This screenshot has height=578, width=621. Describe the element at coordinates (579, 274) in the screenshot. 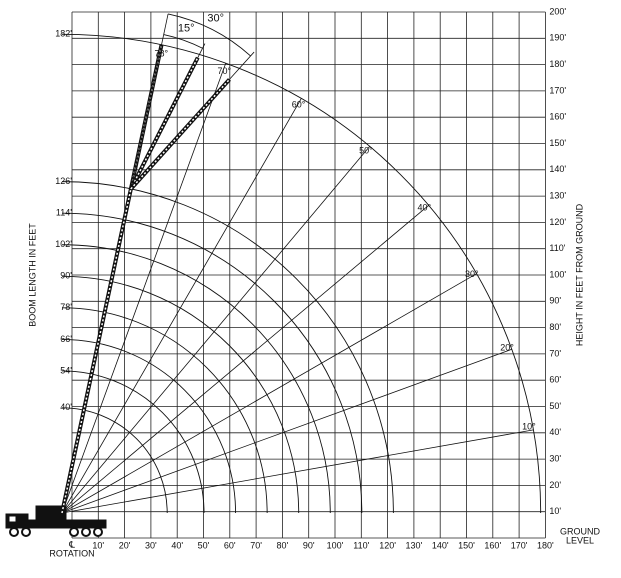

I see `right-axis-title: HEIGHT IN FEET FROM GROUND` at that location.